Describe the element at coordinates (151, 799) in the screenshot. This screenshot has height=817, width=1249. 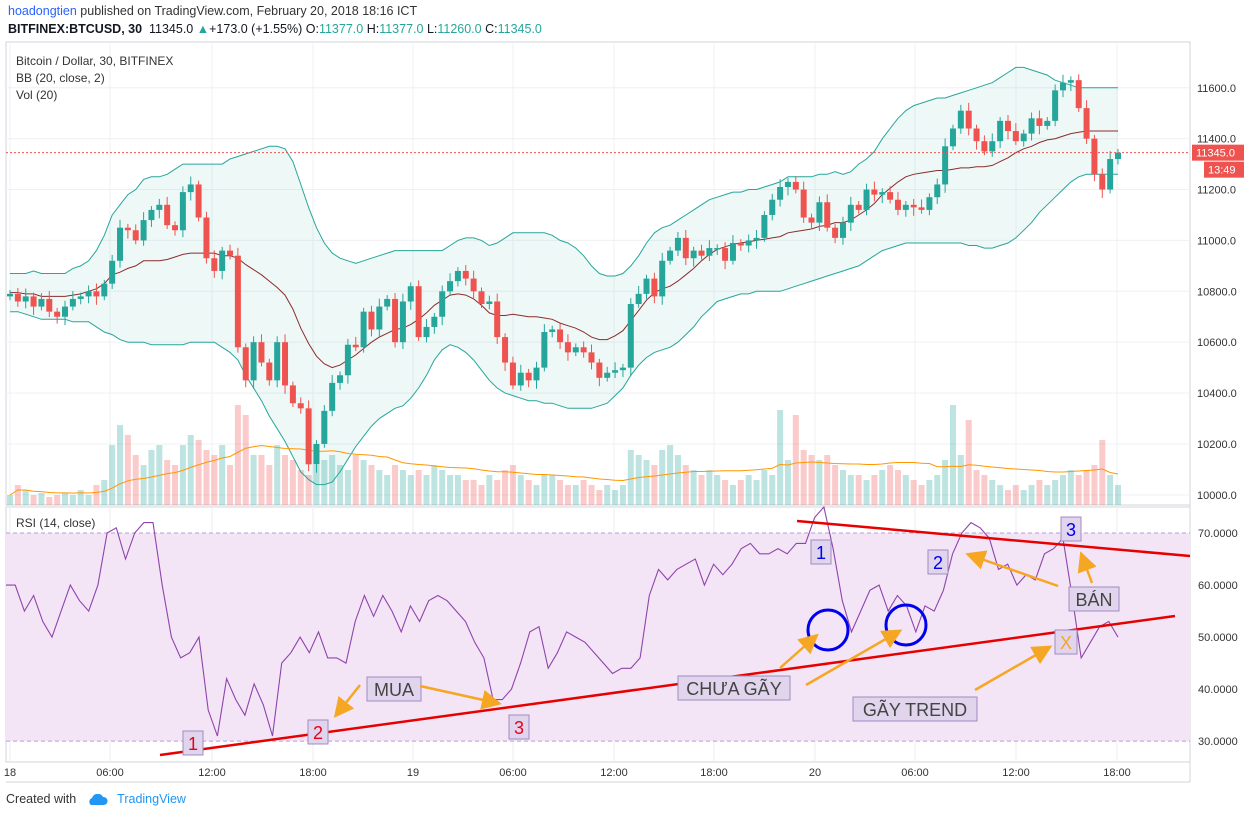
I see `tradingview-link: TradingView` at that location.